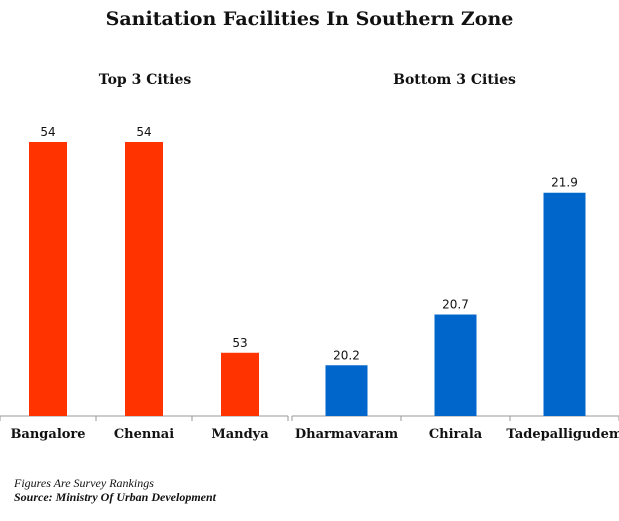 This screenshot has height=521, width=619. What do you see at coordinates (346, 434) in the screenshot?
I see `category-label-dharmavaram: Dharmavaram` at bounding box center [346, 434].